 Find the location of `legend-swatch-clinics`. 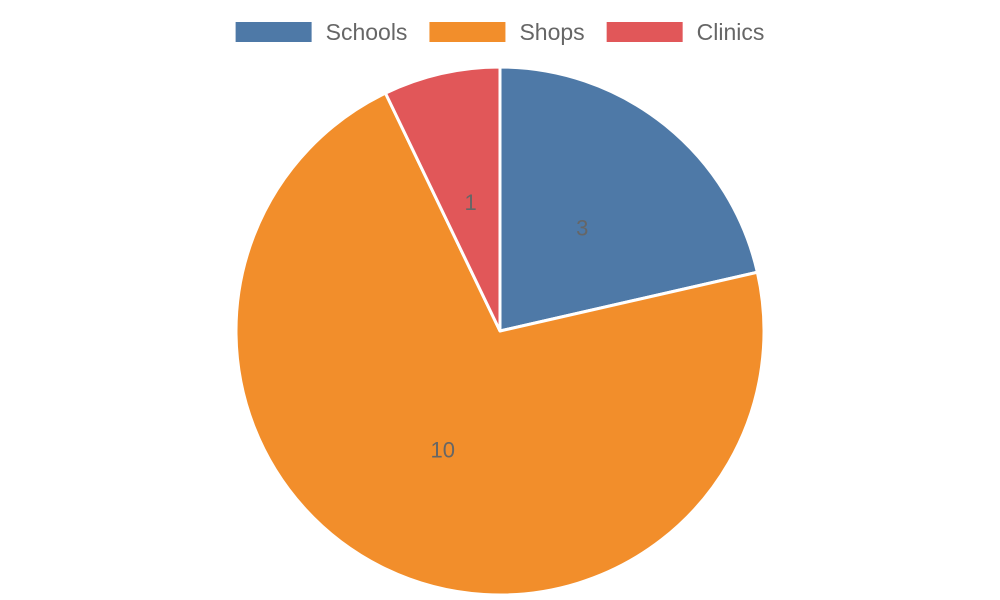

legend-swatch-clinics is located at coordinates (644, 32).